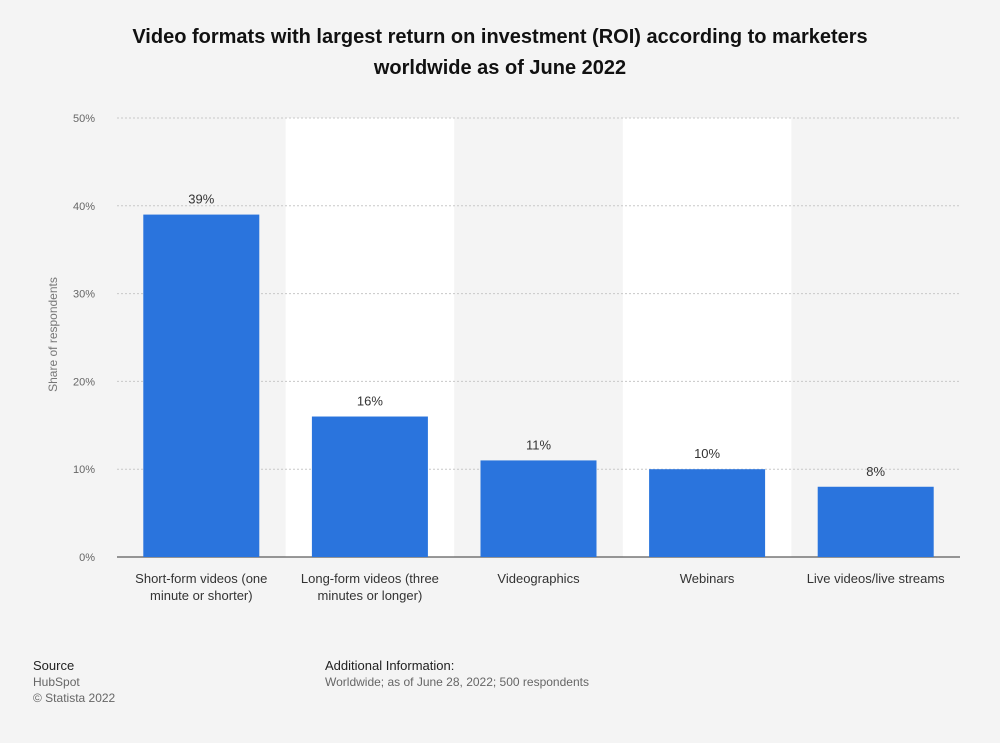 Image resolution: width=1000 pixels, height=743 pixels. Describe the element at coordinates (87, 558) in the screenshot. I see `y-tick-label: 0%` at that location.